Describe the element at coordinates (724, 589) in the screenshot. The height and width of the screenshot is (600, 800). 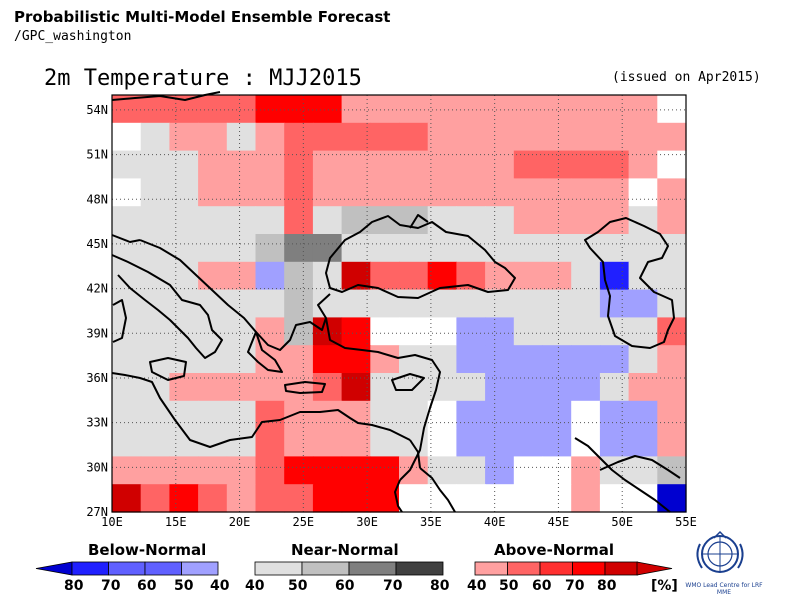
I see `wmo-logo-text: WMO Lead Centre for LRF MME` at that location.